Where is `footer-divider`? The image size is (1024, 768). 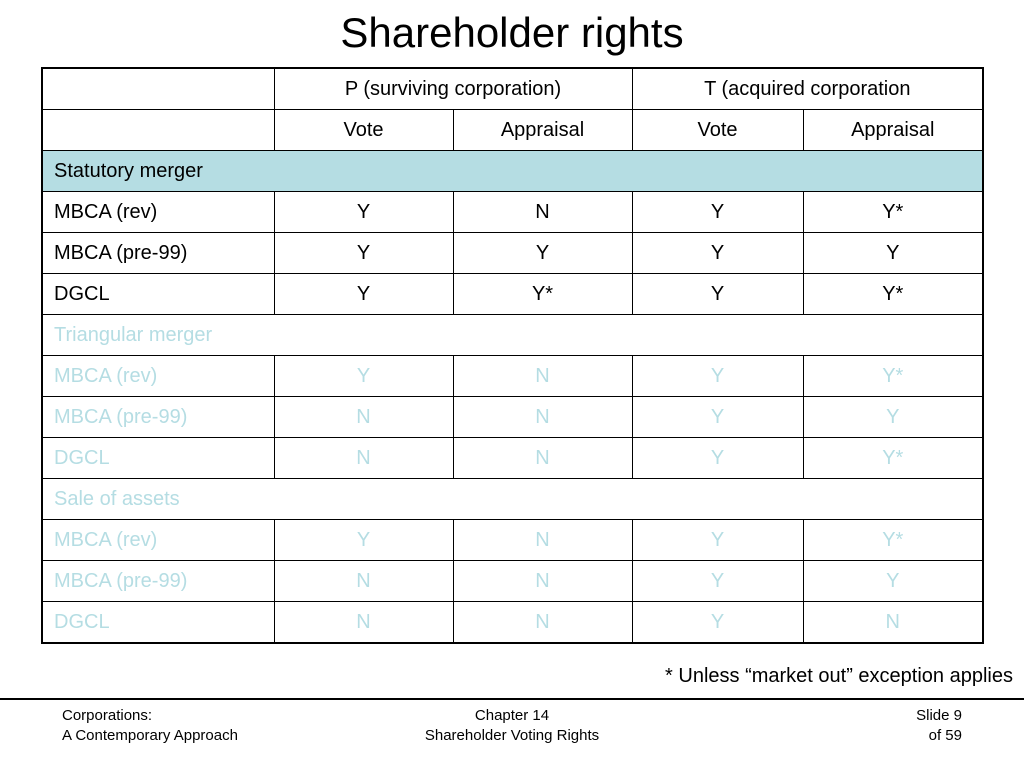
footer-divider is located at coordinates (512, 699).